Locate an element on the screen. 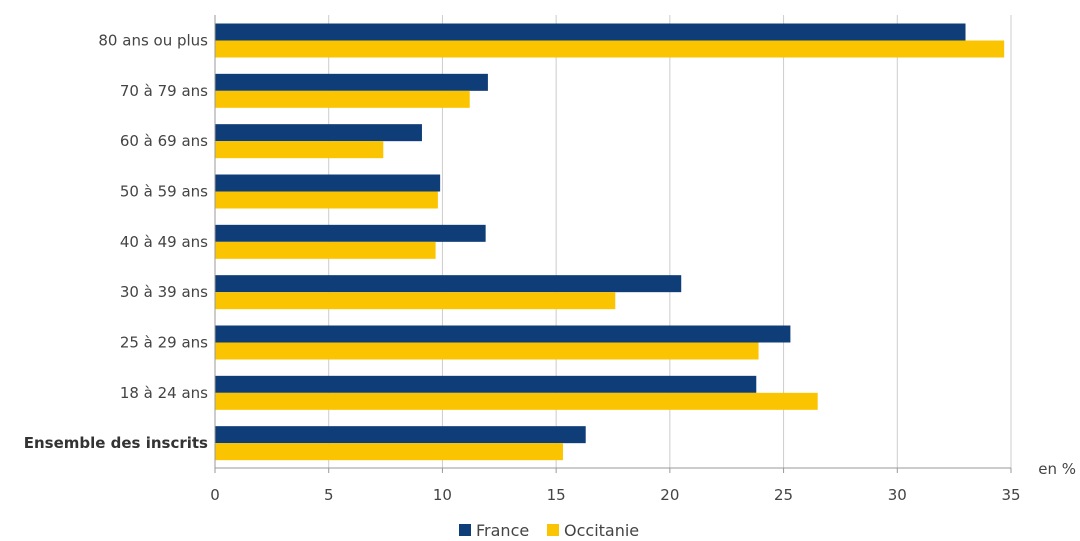 The height and width of the screenshot is (541, 1080). category-label: 40 à 49 ans is located at coordinates (164, 242).